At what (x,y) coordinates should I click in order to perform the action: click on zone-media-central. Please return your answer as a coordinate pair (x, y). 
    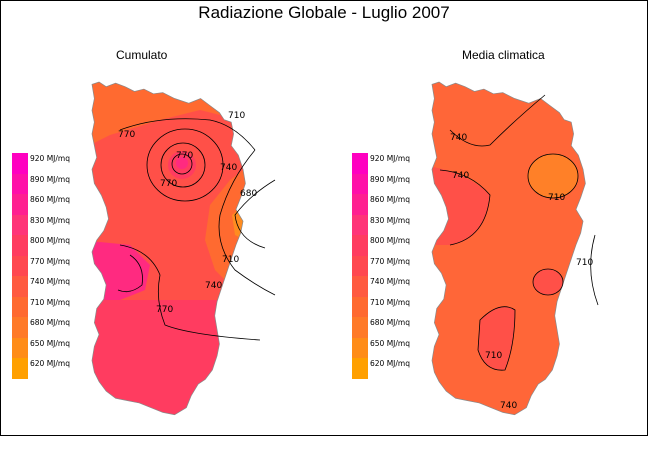
    Looking at the image, I should click on (548, 282).